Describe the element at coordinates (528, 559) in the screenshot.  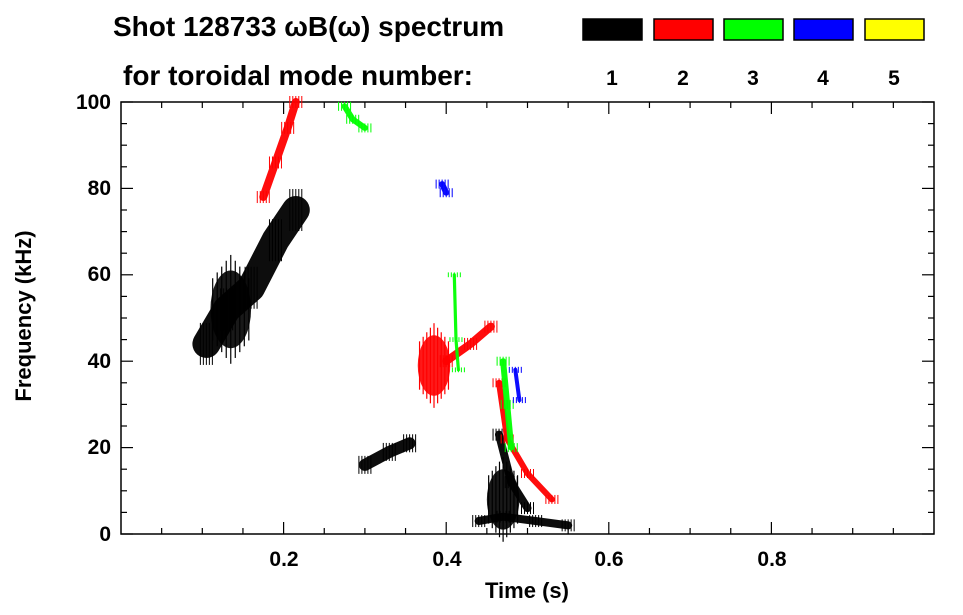
I see `x-tick-labels: 0.2 0.4 0.6 0.8` at that location.